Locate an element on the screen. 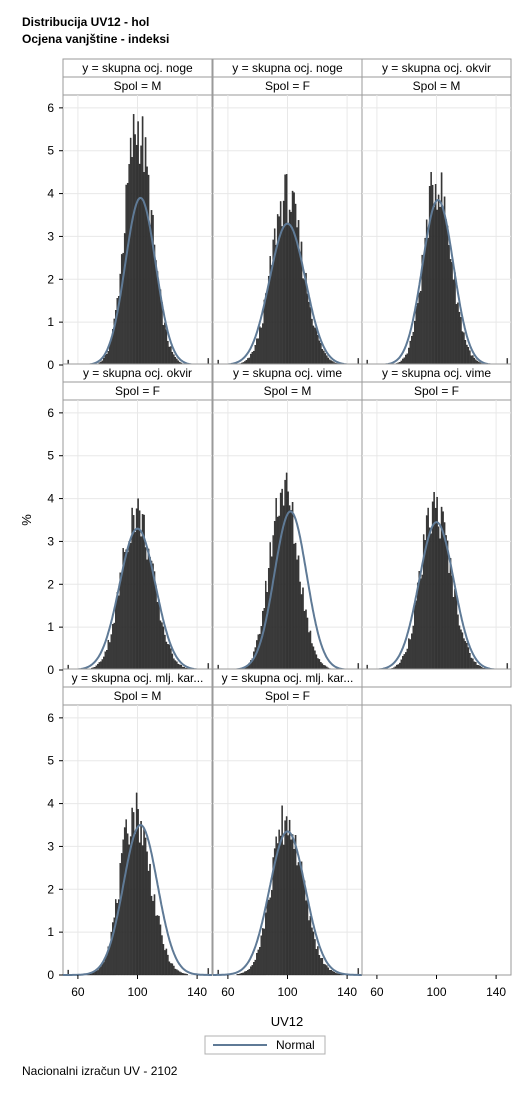  y-tick-label: 1 is located at coordinates (50, 627).